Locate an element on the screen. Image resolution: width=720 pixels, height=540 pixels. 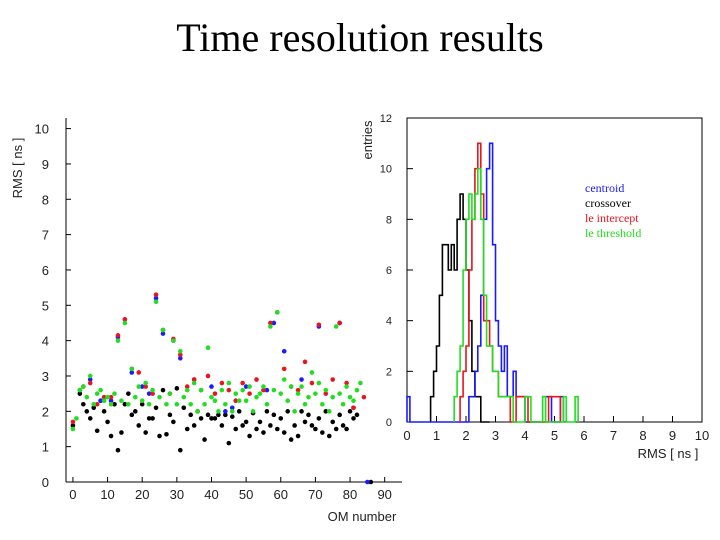
right-x-tick-label: 5 is located at coordinates (554, 435).